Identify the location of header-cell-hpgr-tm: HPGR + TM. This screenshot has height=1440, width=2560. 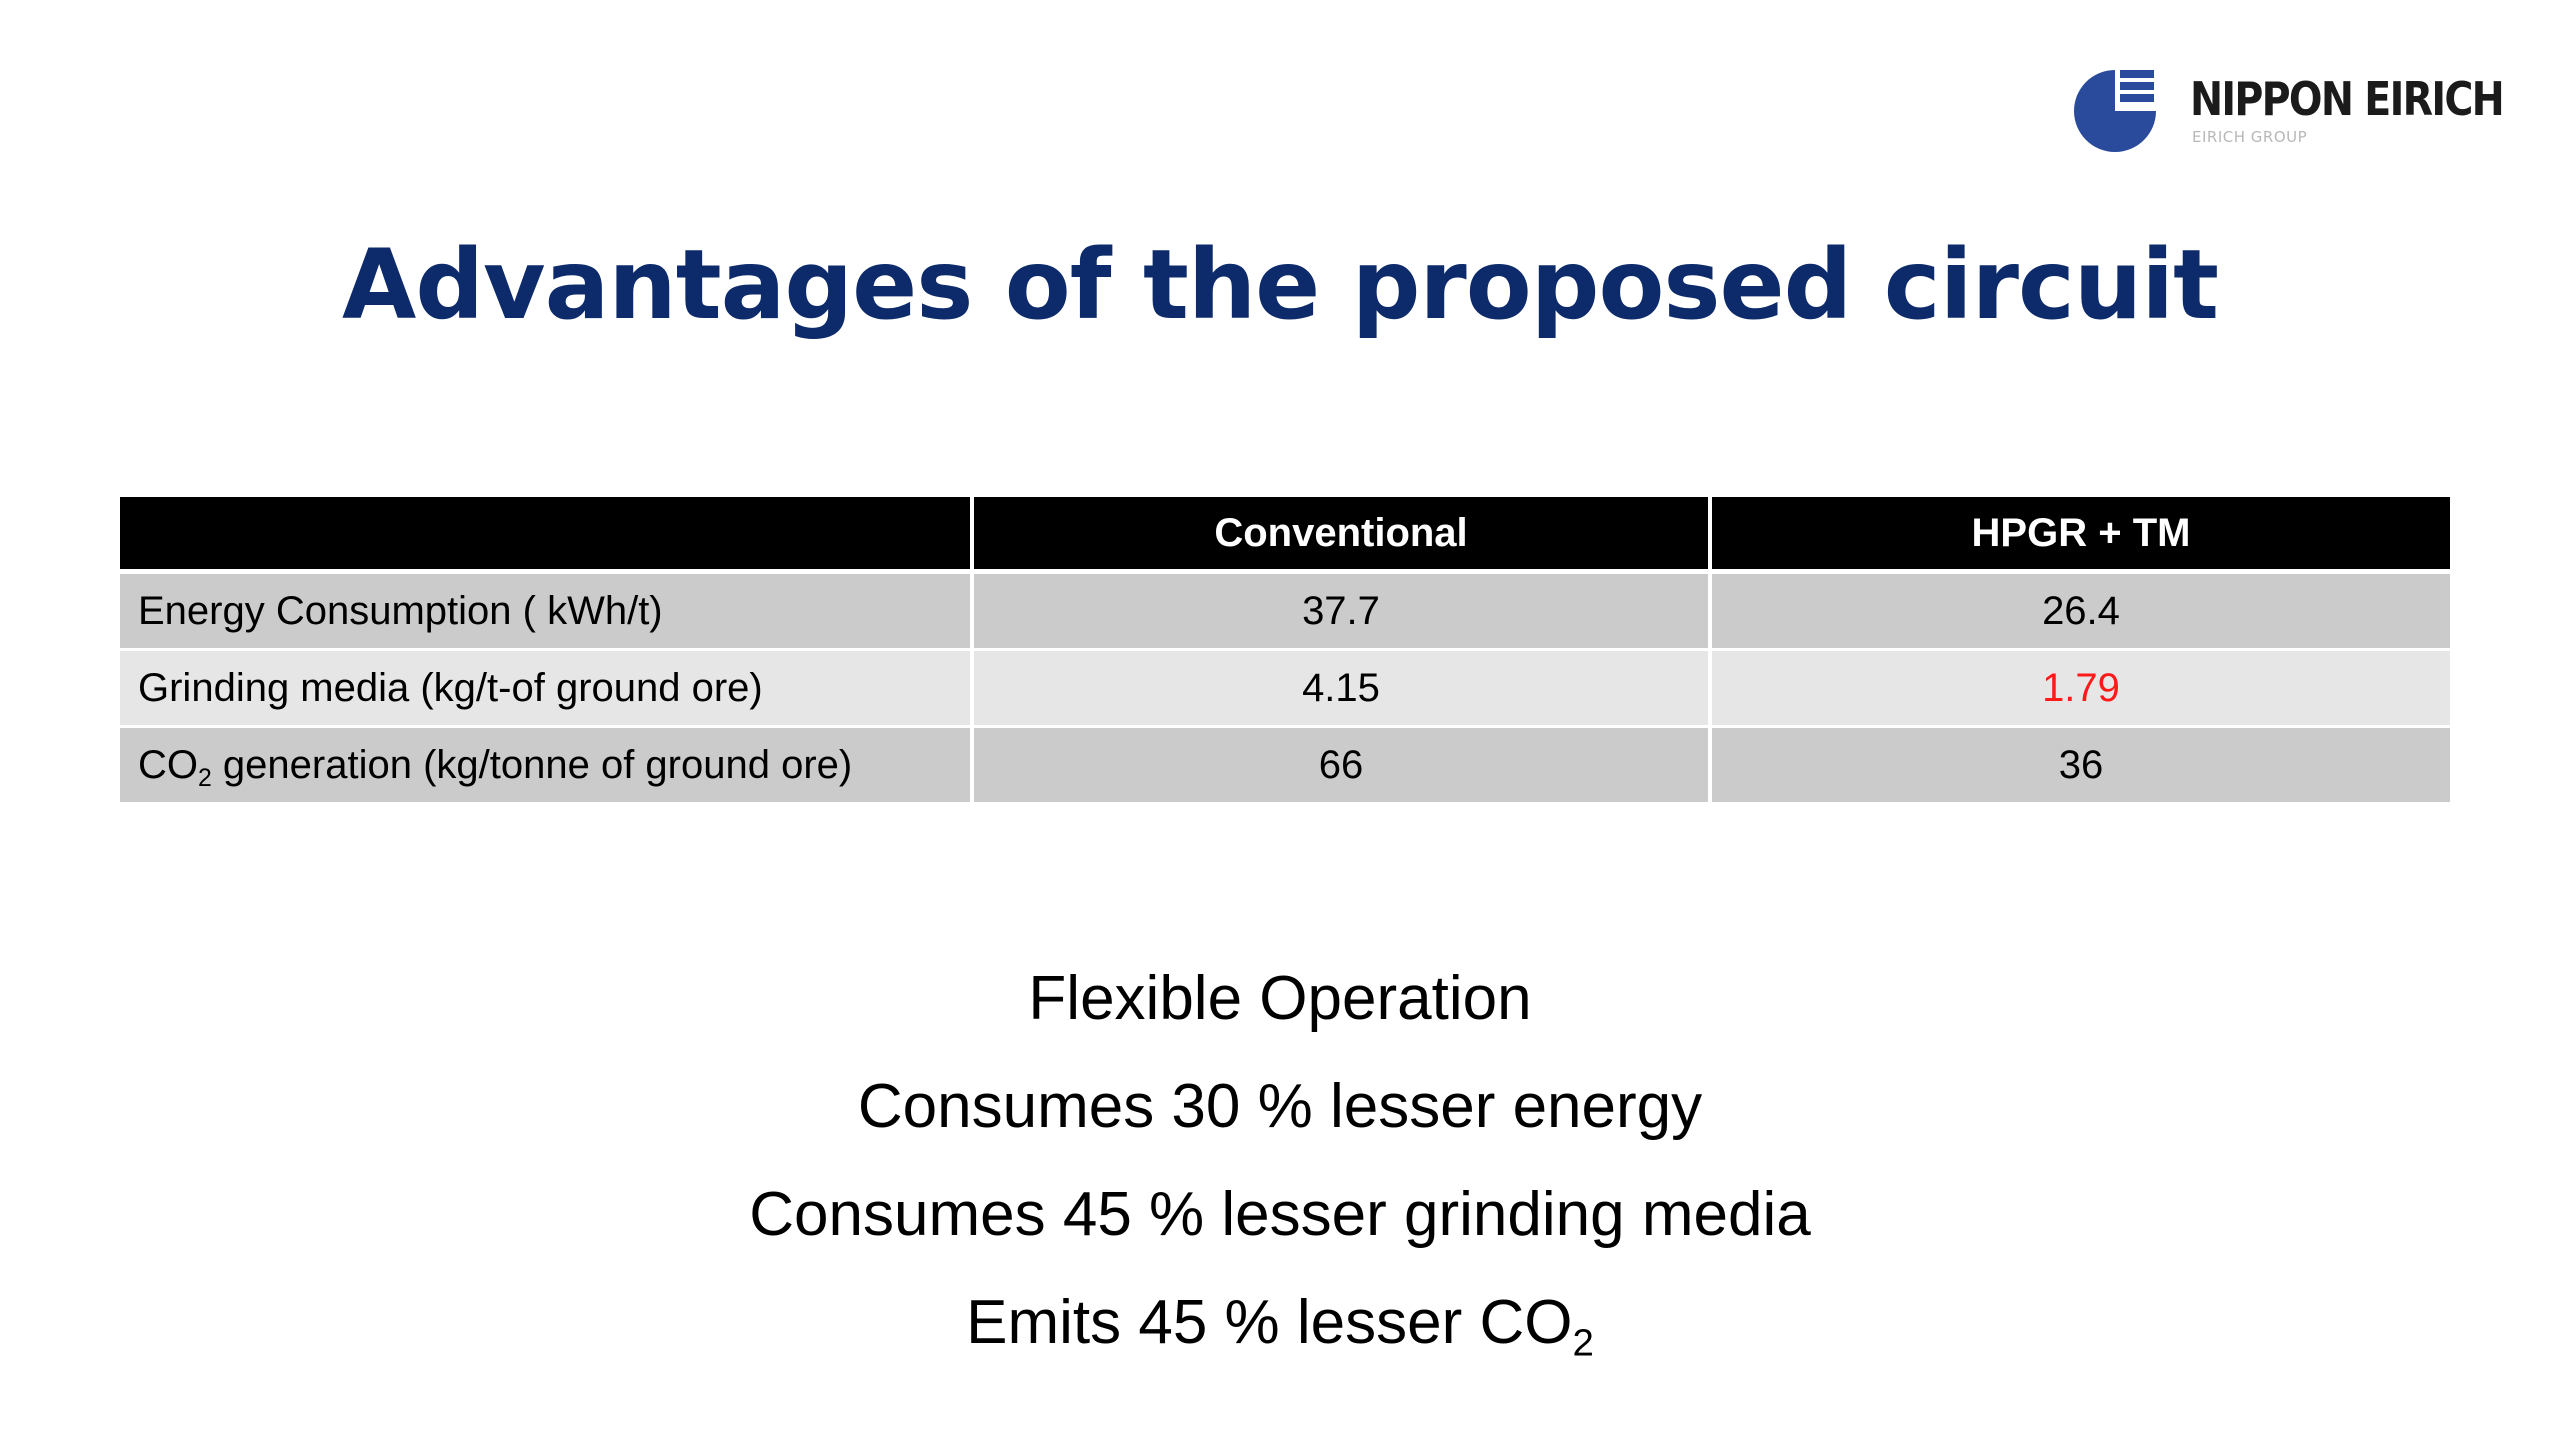
(2079, 535).